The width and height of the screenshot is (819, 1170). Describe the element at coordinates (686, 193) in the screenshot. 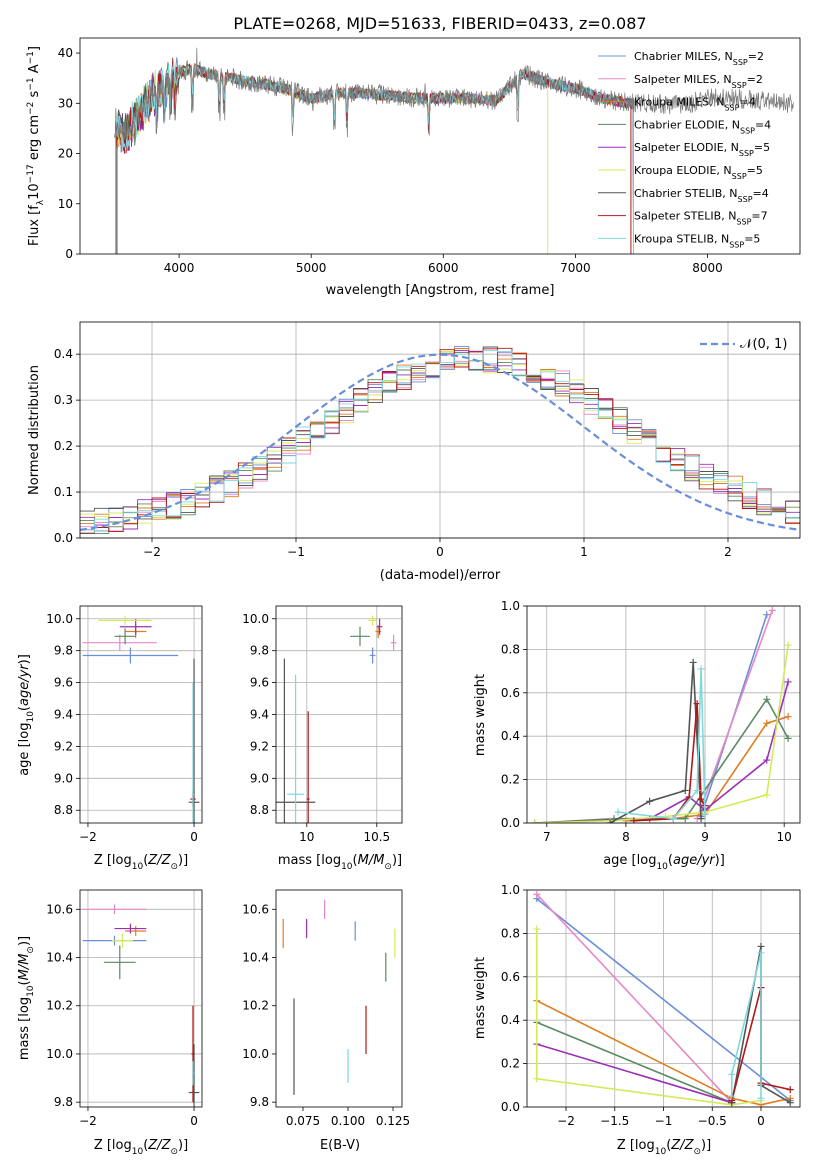

I see `legend-label: Chabrier STELIB, N` at that location.